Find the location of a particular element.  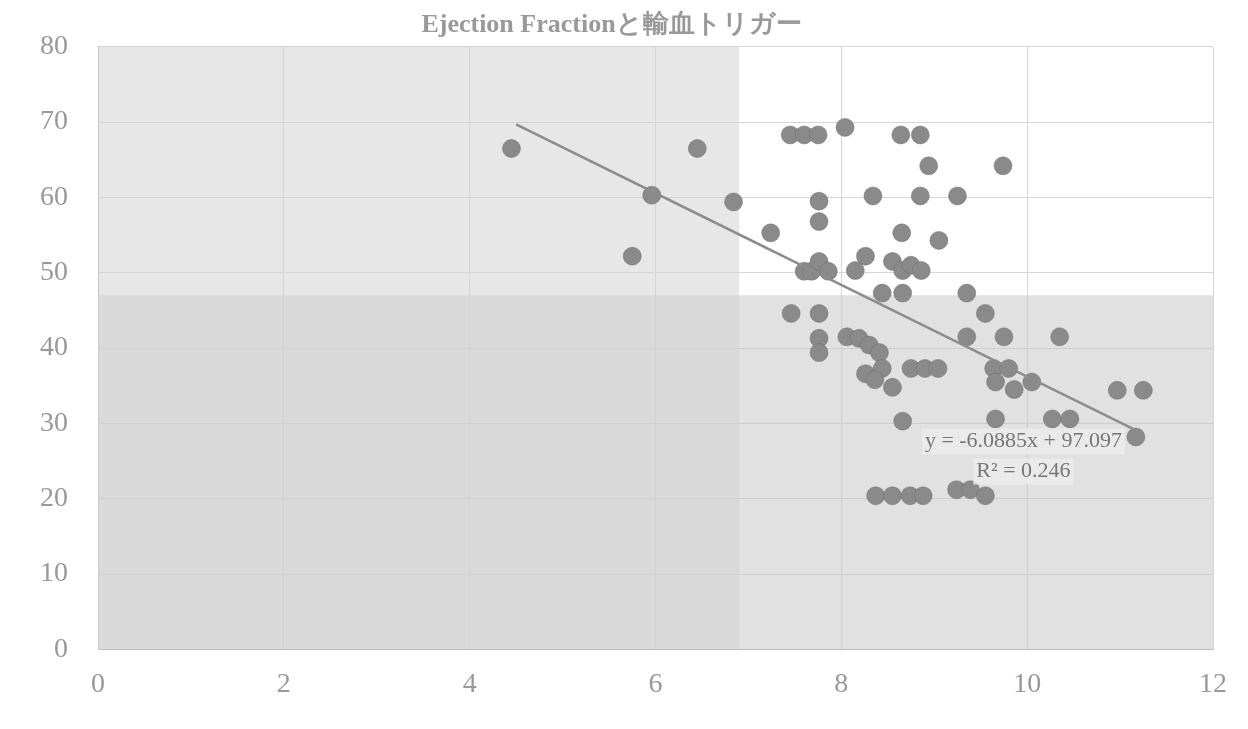

x-tick-label: 6 is located at coordinates (655, 682).